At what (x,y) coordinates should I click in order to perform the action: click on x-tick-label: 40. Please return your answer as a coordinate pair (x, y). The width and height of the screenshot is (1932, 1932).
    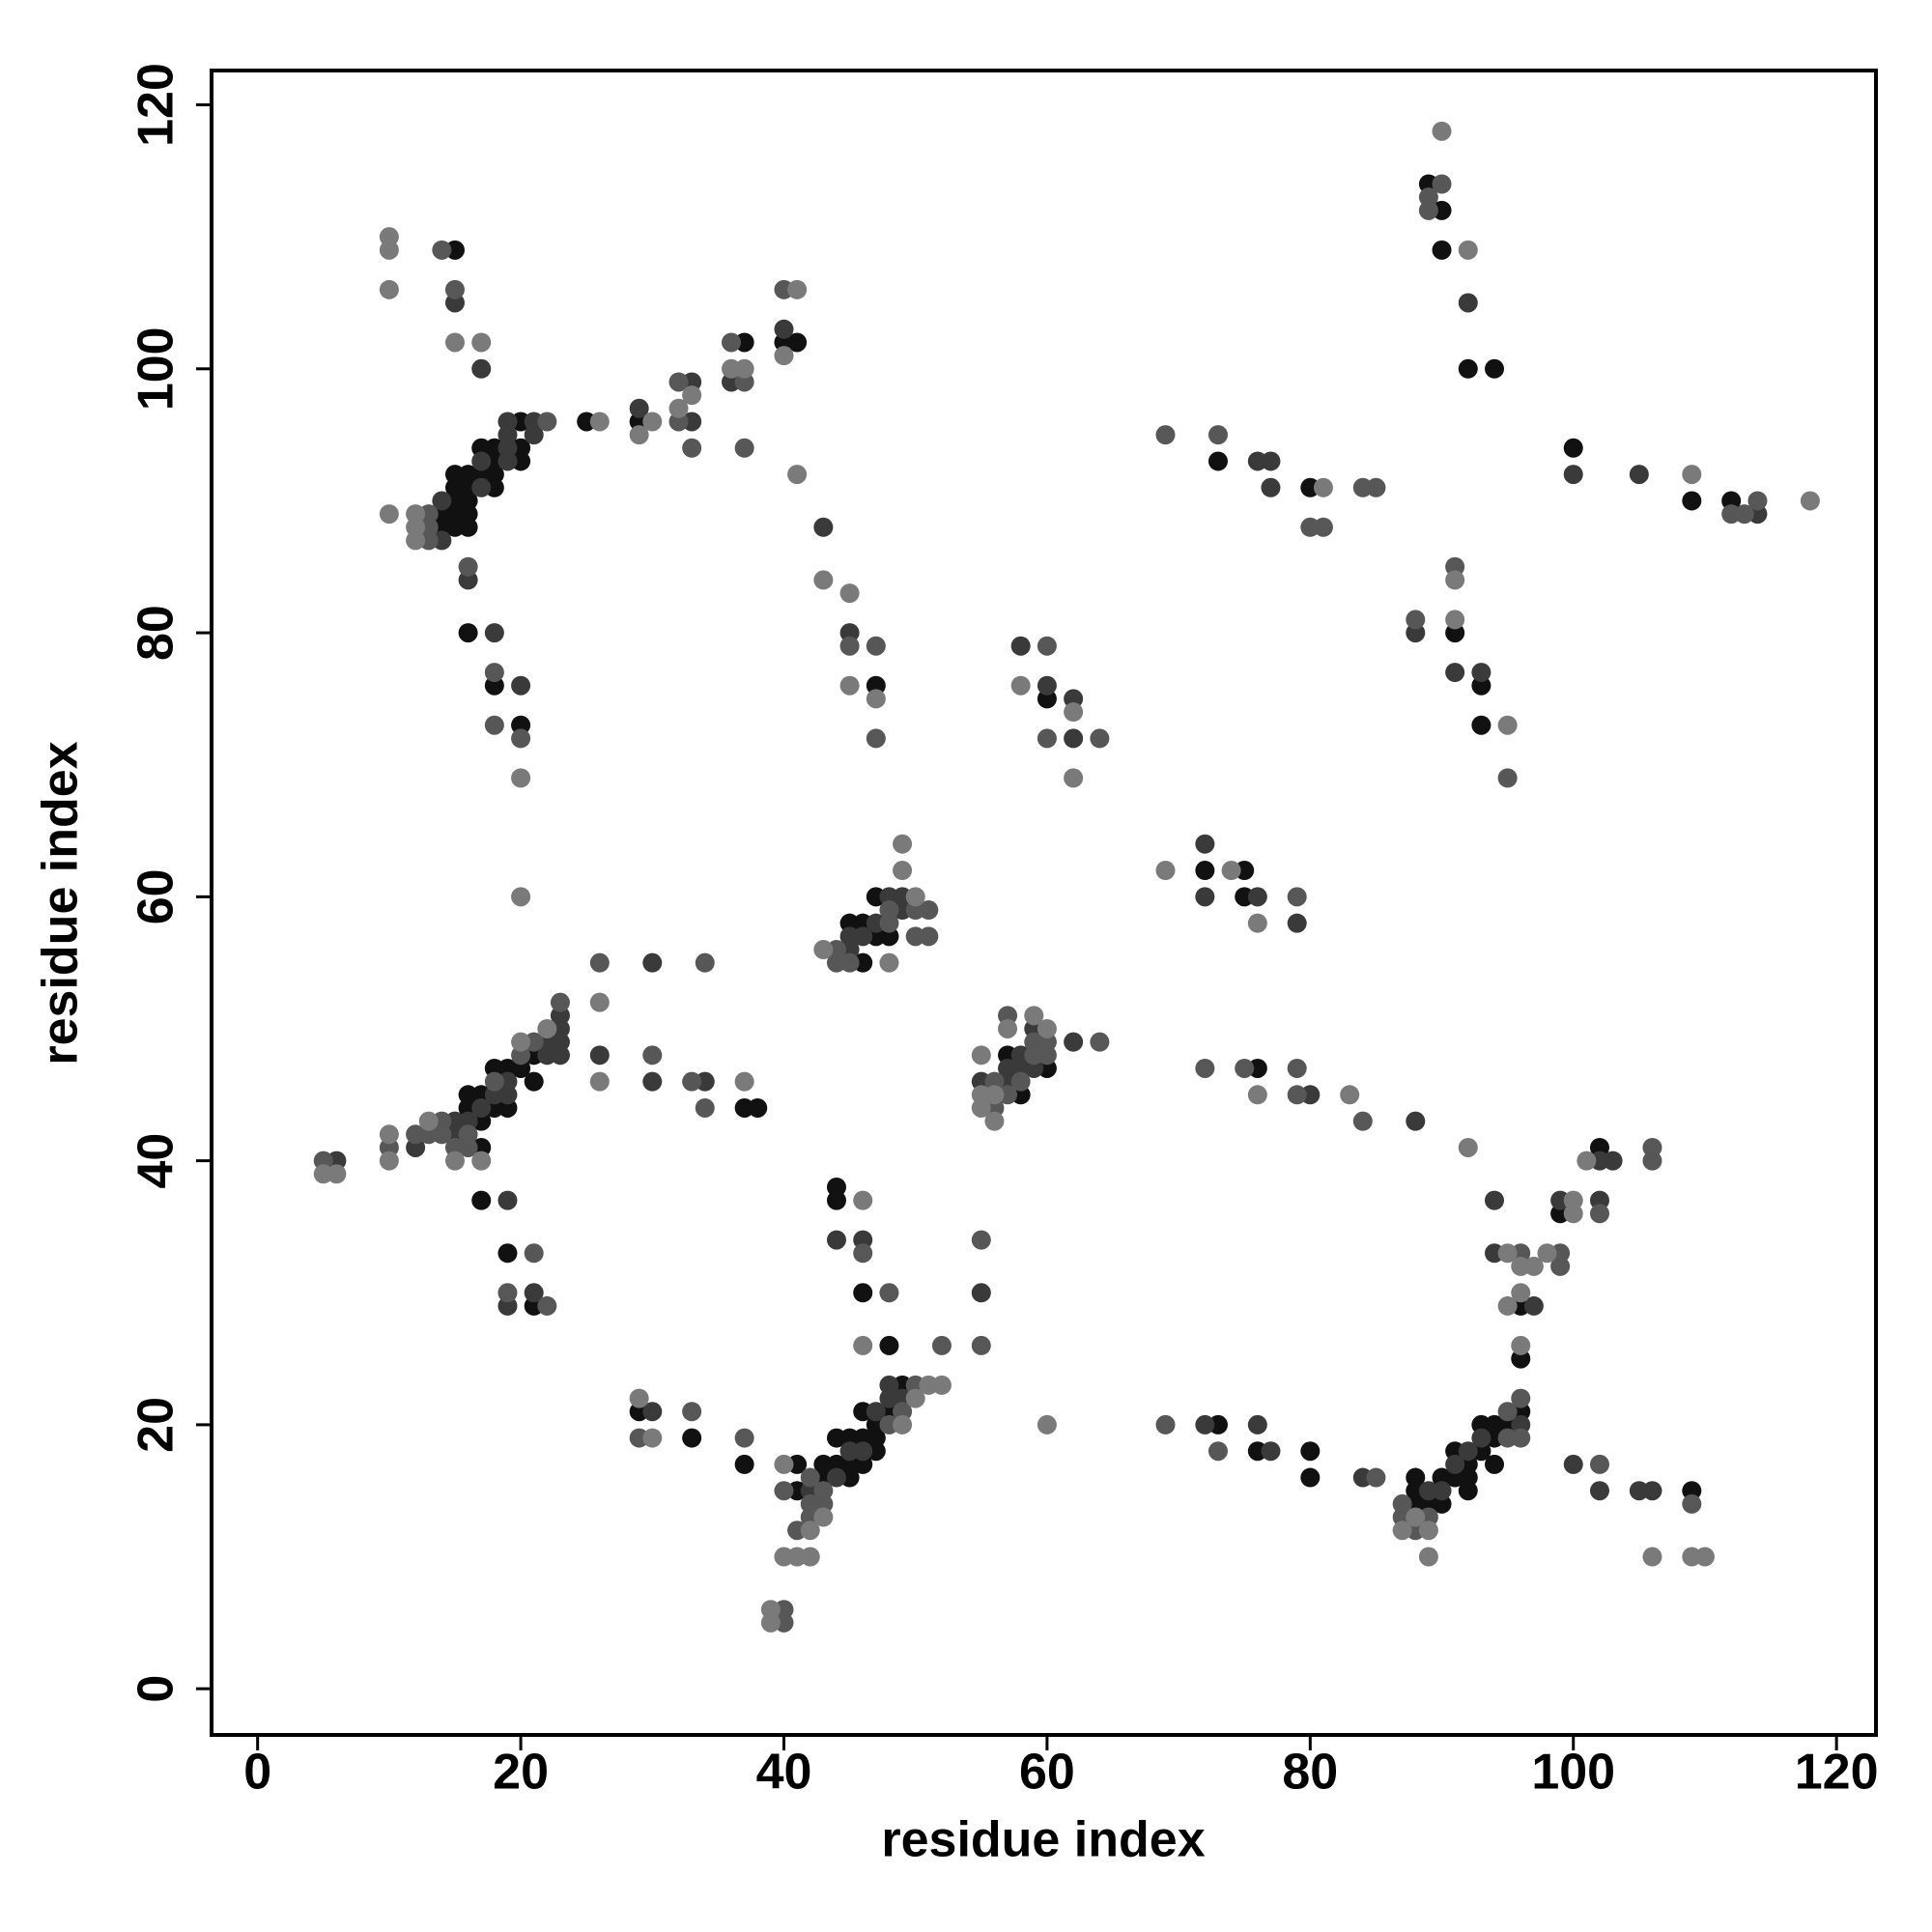
    Looking at the image, I should click on (784, 1773).